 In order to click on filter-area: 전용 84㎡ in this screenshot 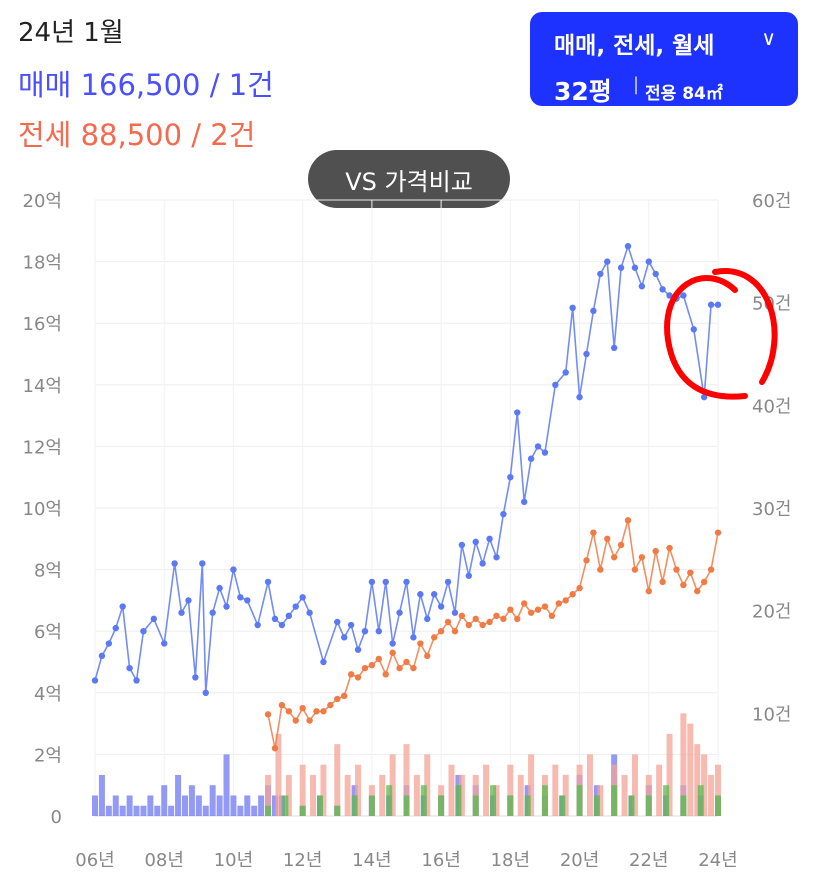, I will do `click(684, 94)`.